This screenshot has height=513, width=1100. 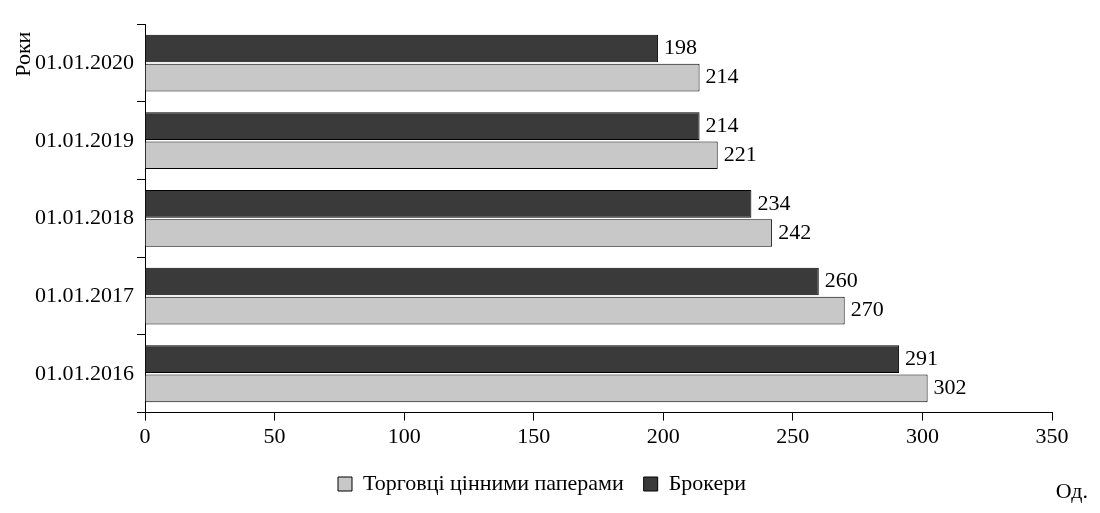 What do you see at coordinates (795, 231) in the screenshot?
I see `data-label: 242` at bounding box center [795, 231].